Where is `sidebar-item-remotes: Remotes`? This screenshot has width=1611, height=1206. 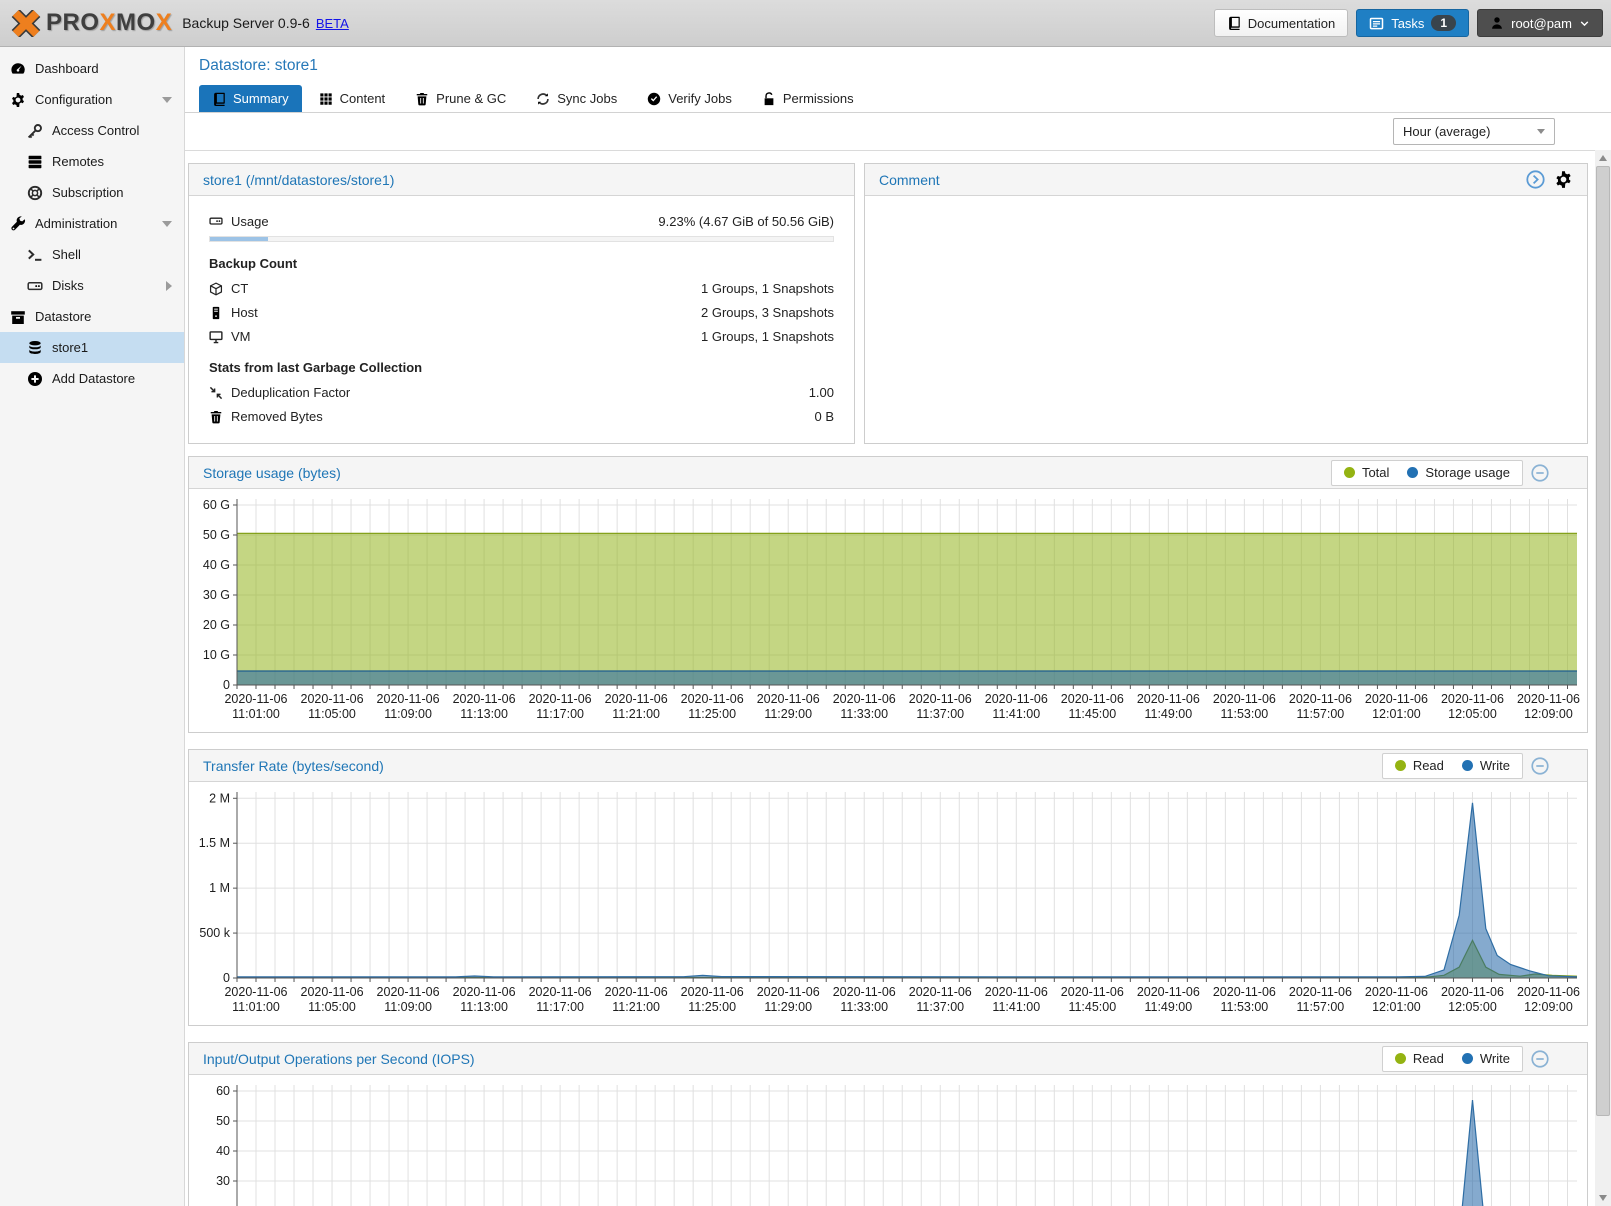
sidebar-item-remotes: Remotes is located at coordinates (92, 161).